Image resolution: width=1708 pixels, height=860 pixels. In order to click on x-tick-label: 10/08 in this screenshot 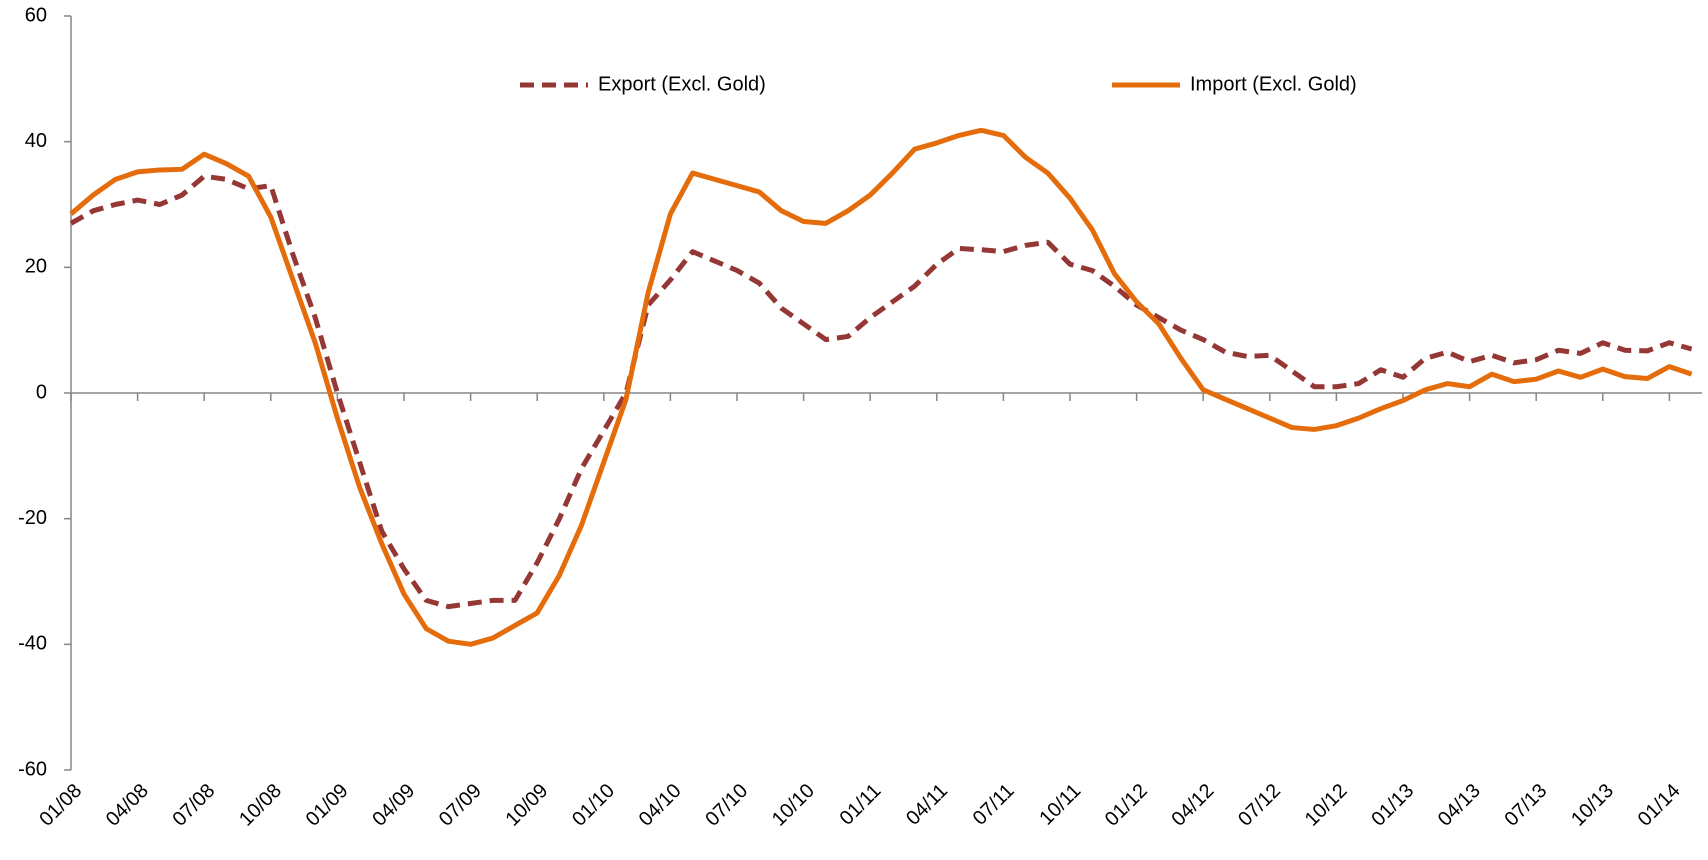, I will do `click(260, 805)`.